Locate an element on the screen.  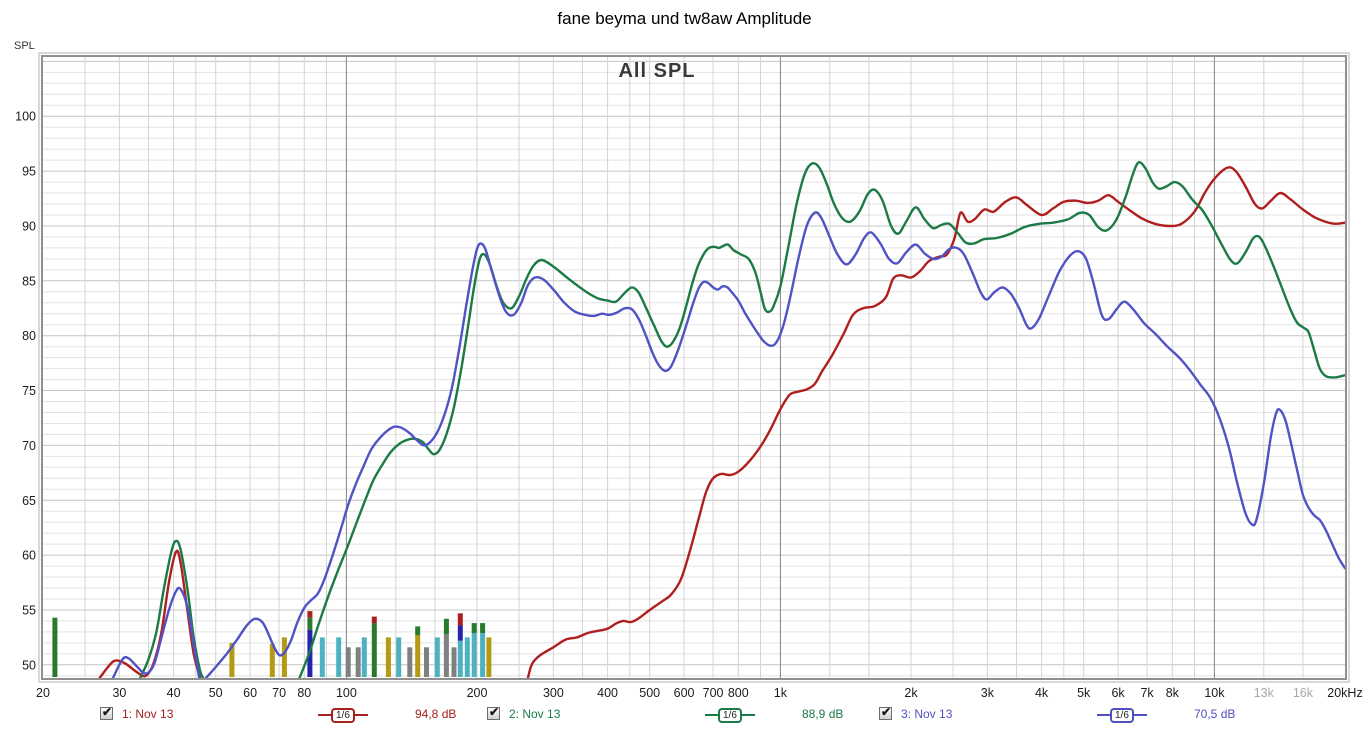
svg-text: 7k is located at coordinates (1147, 693).